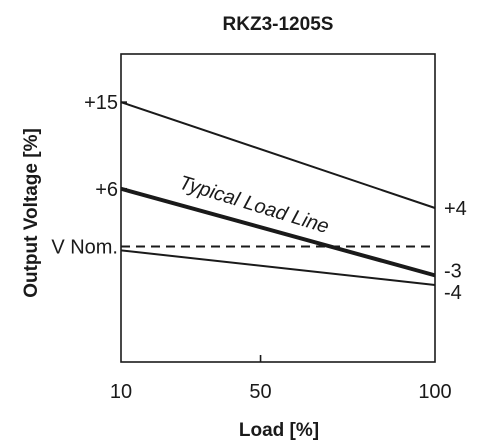 This screenshot has height=443, width=478. I want to click on typical-load-line-annotation: Typical Load Line, so click(254, 205).